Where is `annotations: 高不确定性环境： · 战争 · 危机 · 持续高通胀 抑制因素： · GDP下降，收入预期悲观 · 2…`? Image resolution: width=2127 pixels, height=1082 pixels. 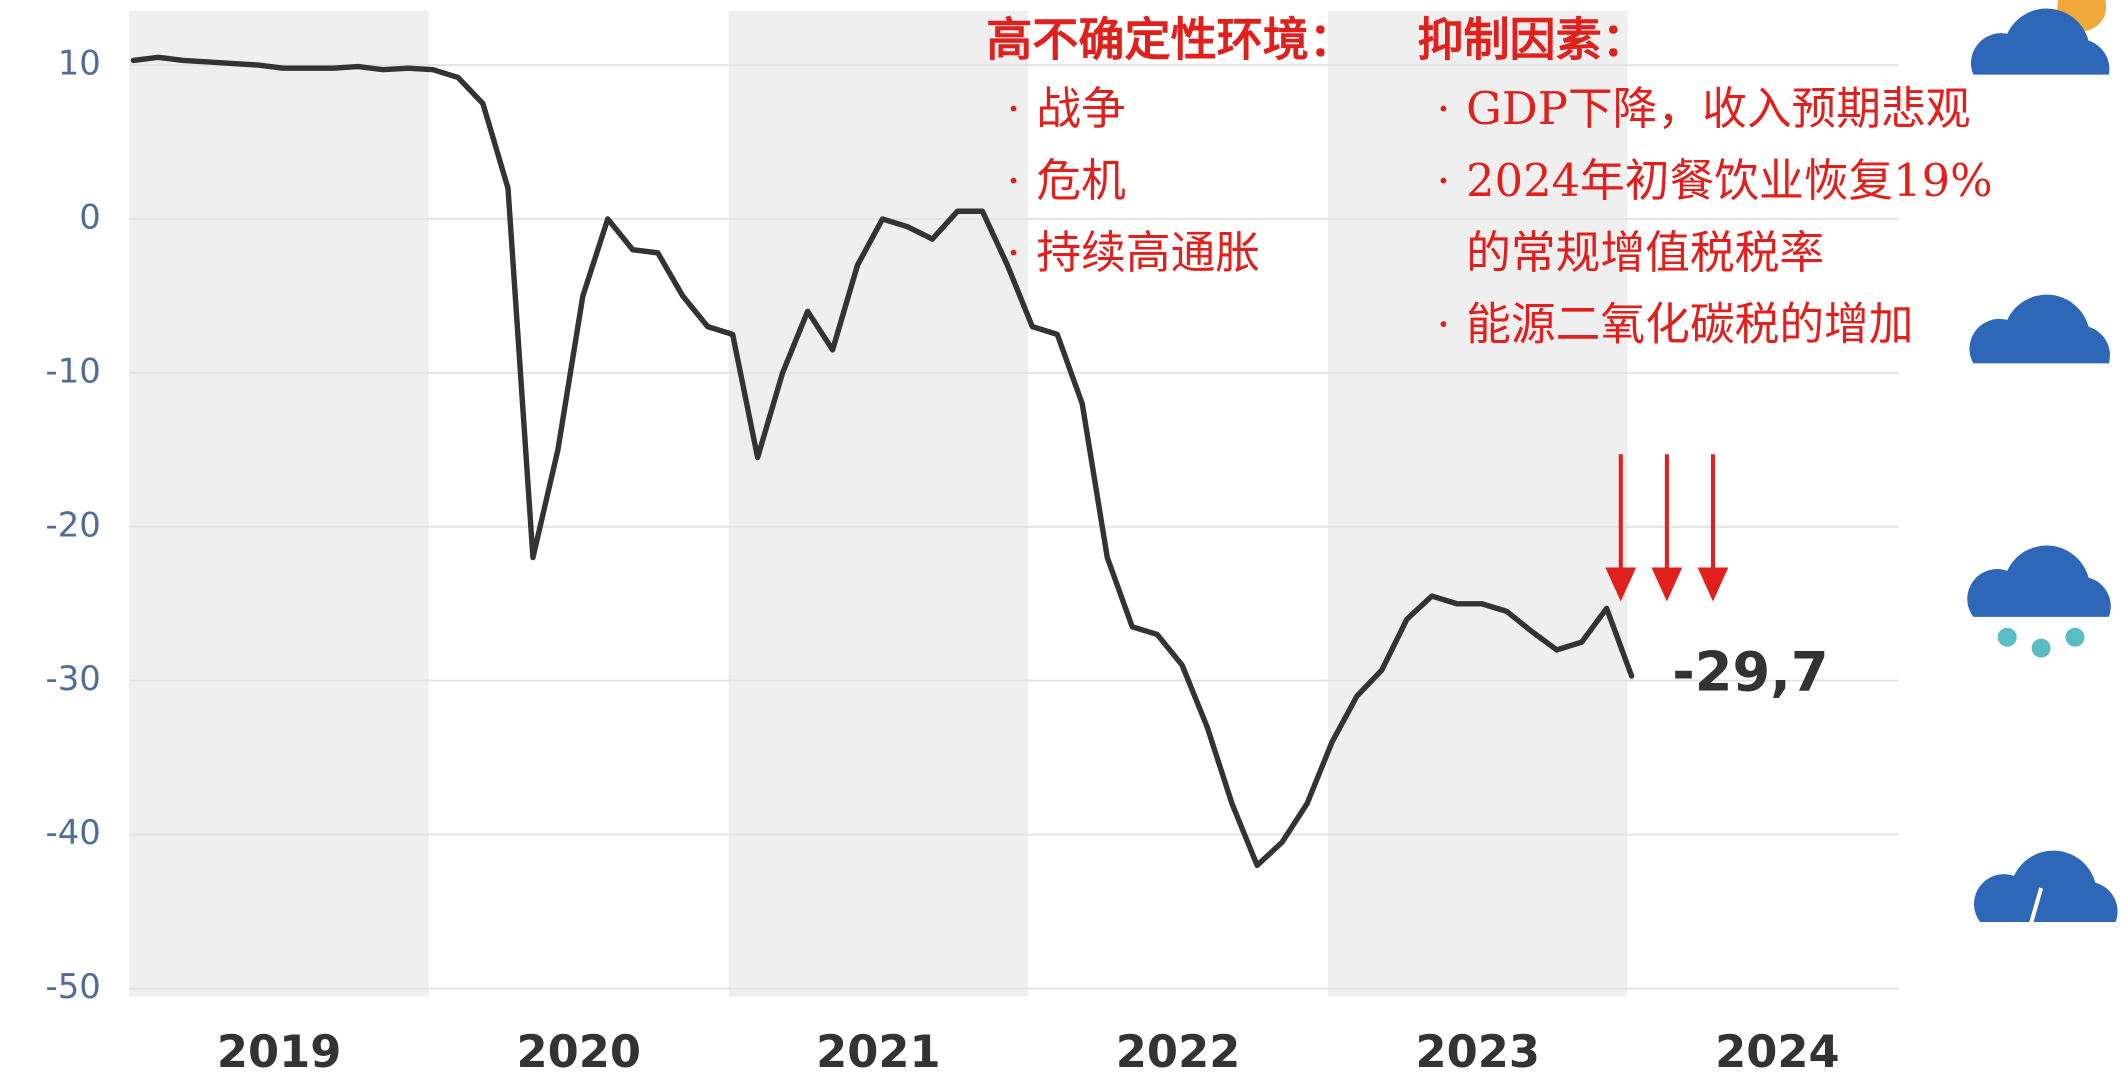 annotations: 高不确定性环境： · 战争 · 危机 · 持续高通胀 抑制因素： · GDP下降，收入预期悲观 · 2… is located at coordinates (1489, 181).